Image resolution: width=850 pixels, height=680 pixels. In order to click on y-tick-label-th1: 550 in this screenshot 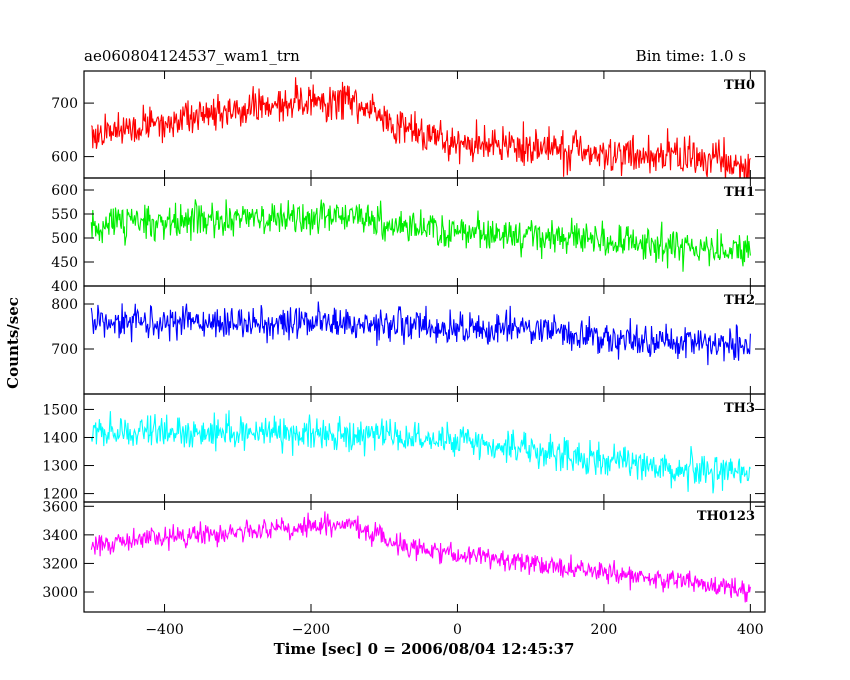, I will do `click(64, 215)`.